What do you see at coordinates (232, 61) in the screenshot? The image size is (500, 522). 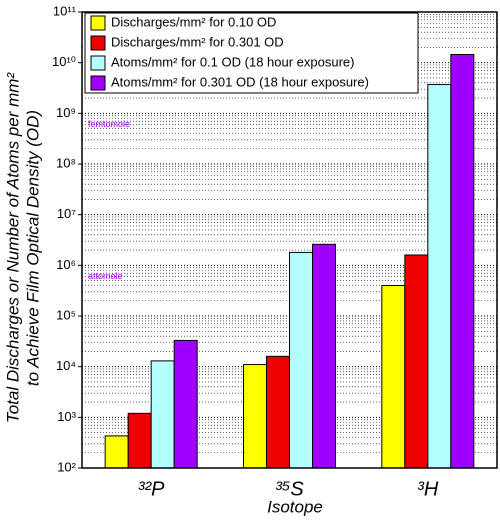 I see `legend-label: Atoms/mm² for 0.1 OD (18 hour exposure)` at bounding box center [232, 61].